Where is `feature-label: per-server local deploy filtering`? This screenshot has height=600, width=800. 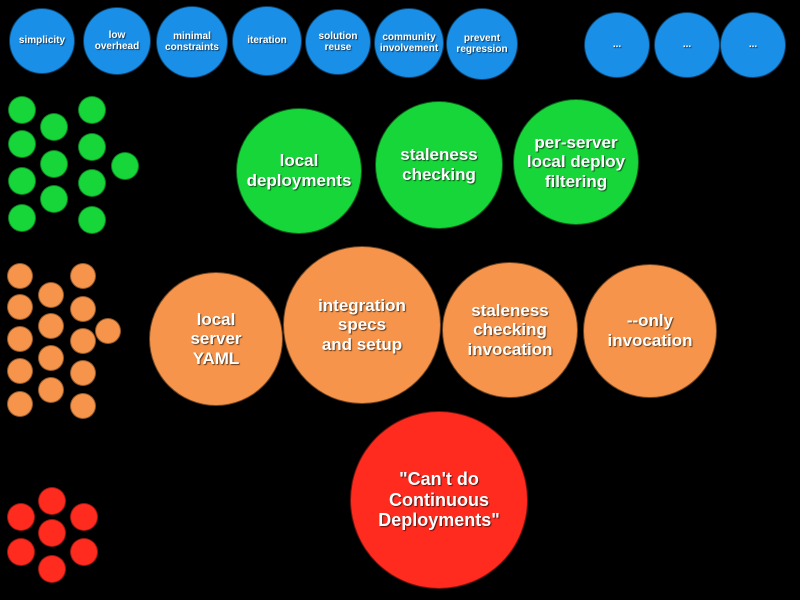 feature-label: per-server local deploy filtering is located at coordinates (576, 161).